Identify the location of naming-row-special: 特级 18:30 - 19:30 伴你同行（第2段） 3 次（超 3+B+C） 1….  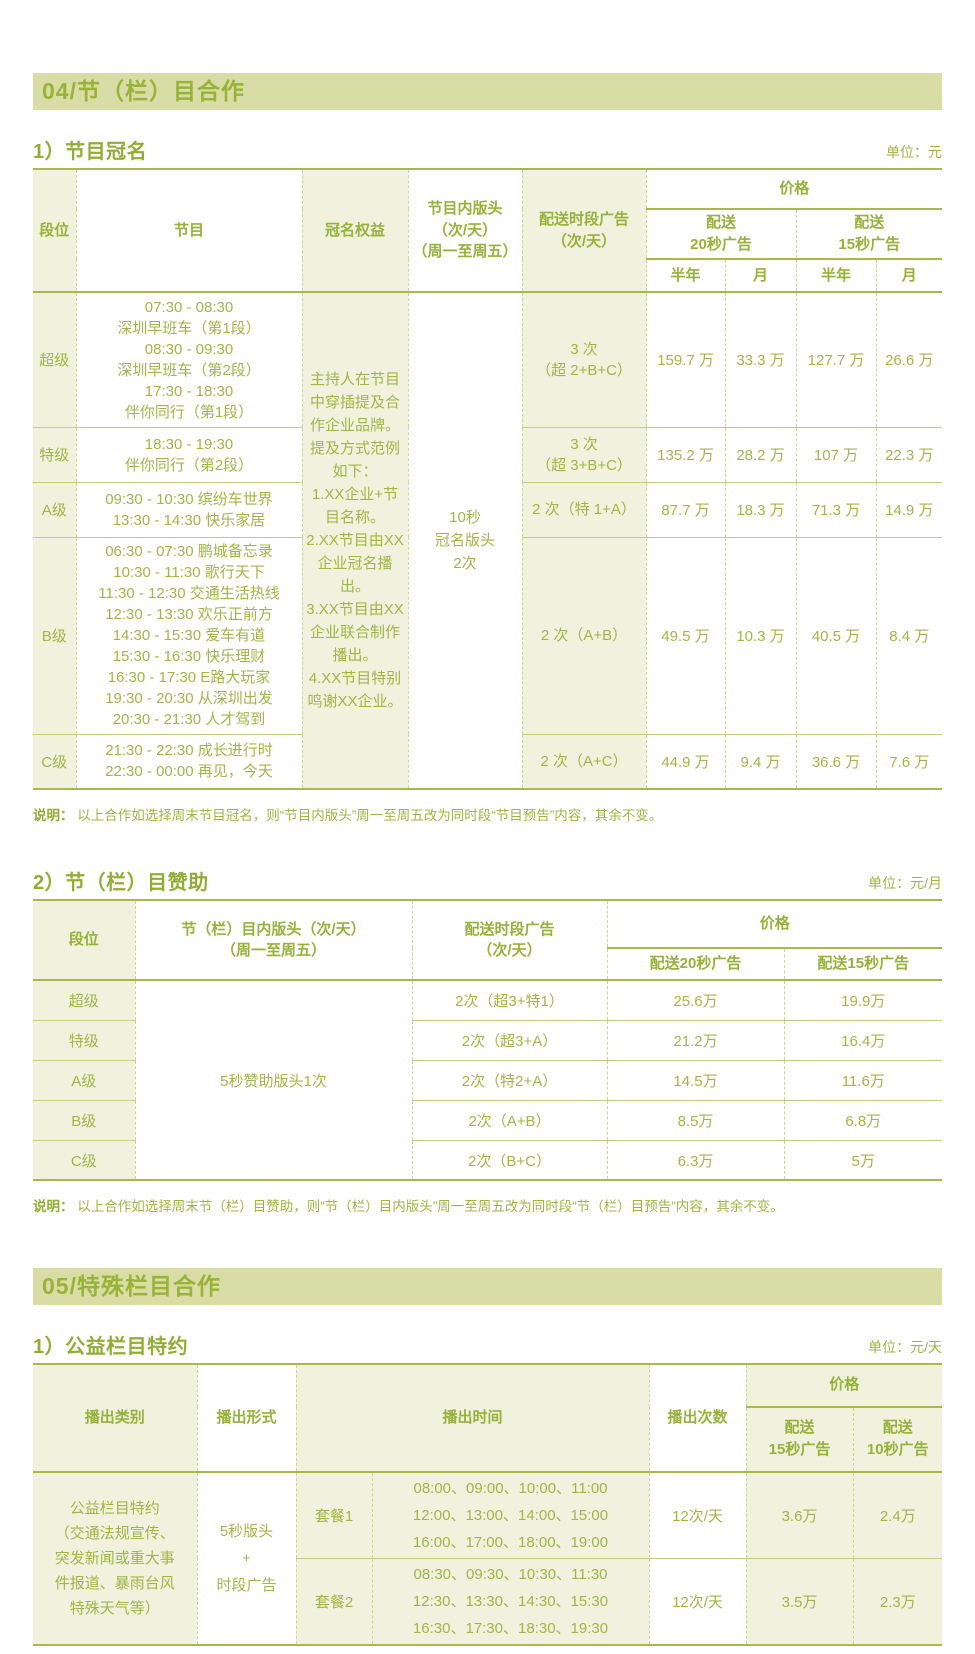
(488, 454).